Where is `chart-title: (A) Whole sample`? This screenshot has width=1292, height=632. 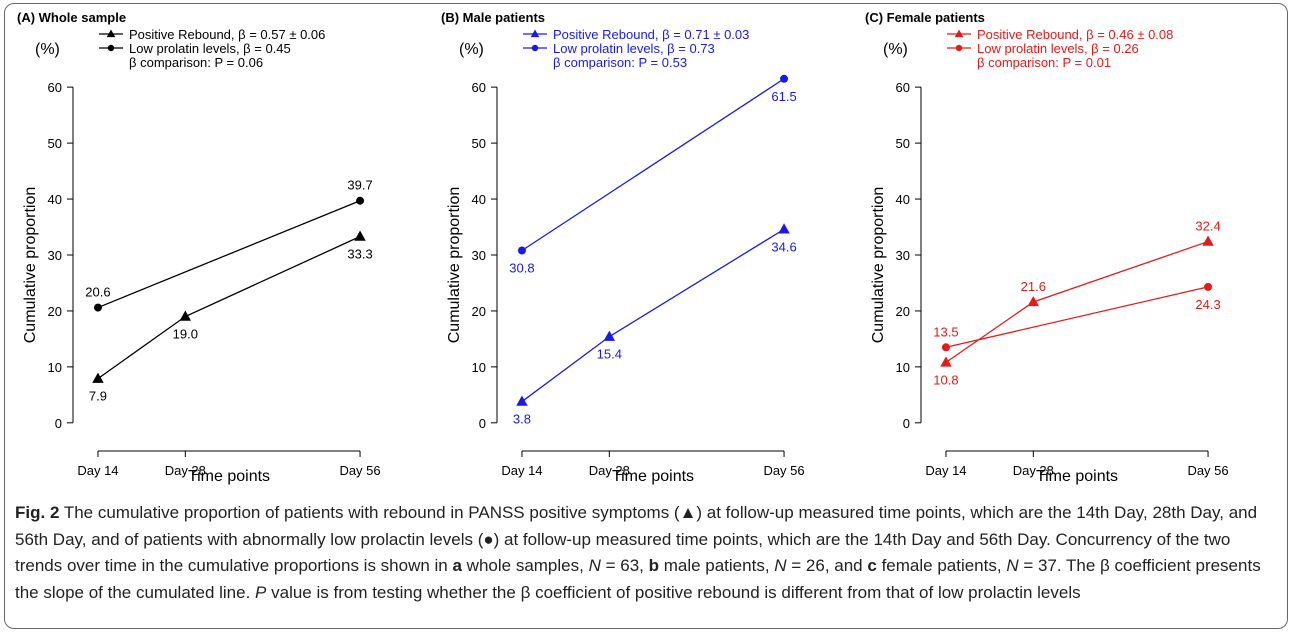 chart-title: (A) Whole sample is located at coordinates (71, 17).